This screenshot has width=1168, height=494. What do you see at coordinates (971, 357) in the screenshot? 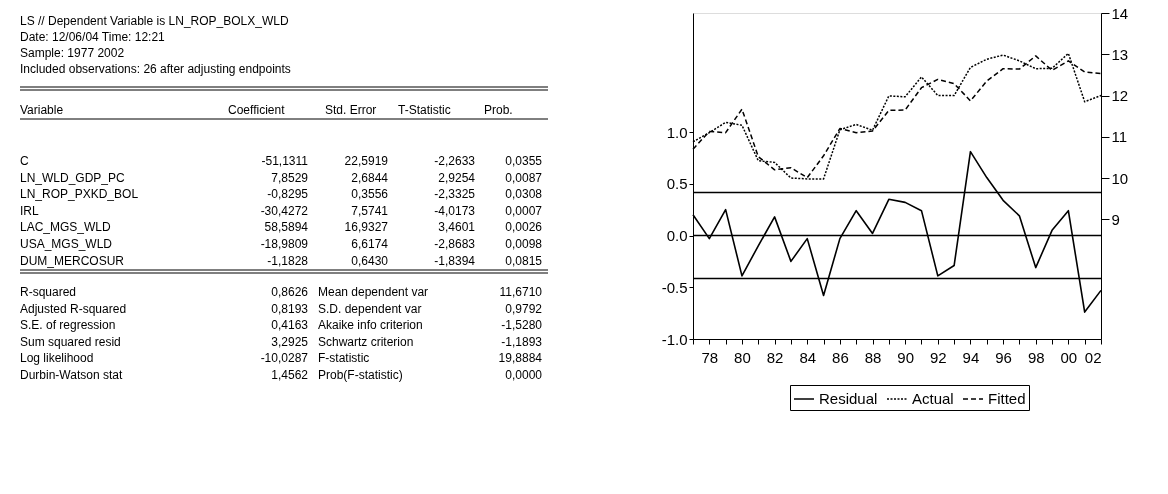
I see `x-tick-label: 94` at bounding box center [971, 357].